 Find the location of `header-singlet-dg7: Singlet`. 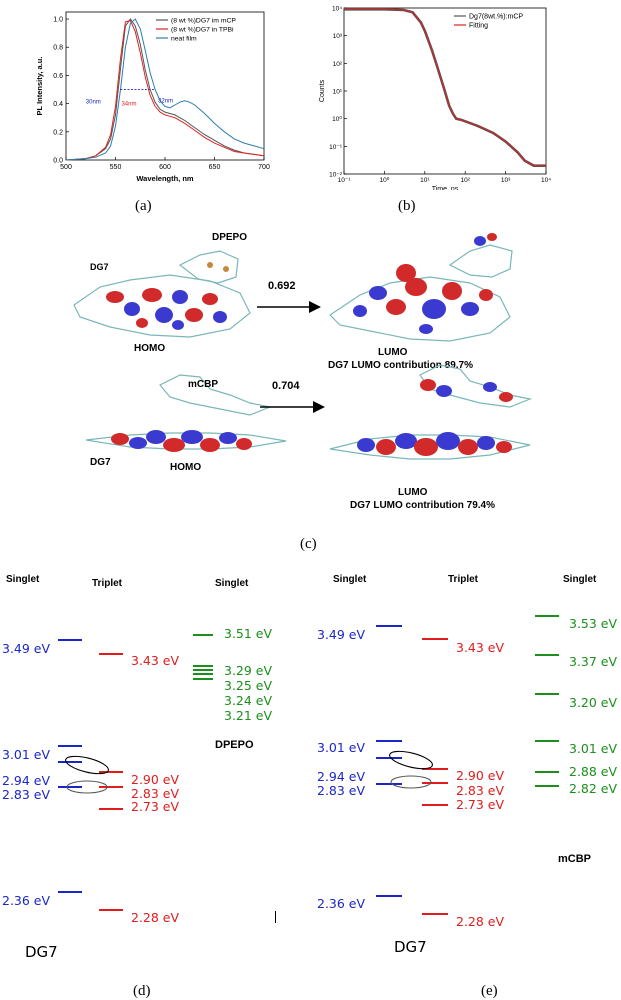

header-singlet-dg7: Singlet is located at coordinates (350, 579).